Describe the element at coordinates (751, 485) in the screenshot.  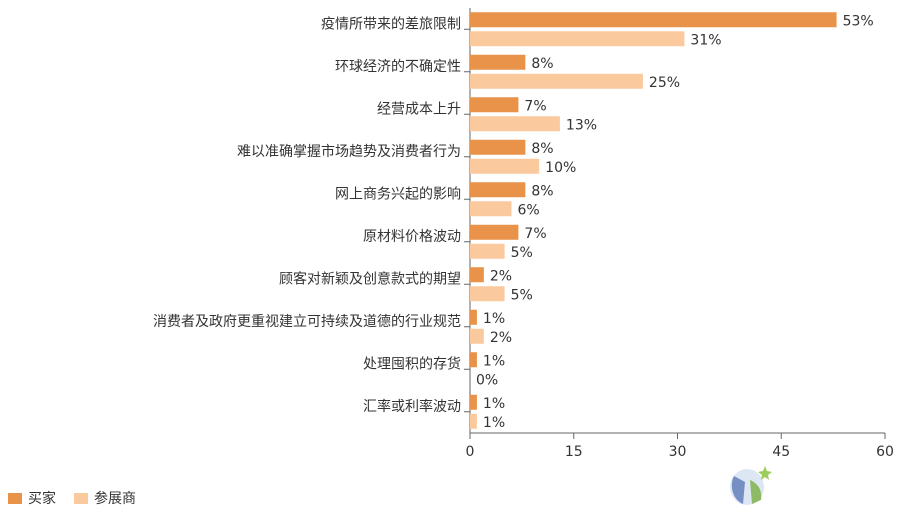
I see `logo-icon` at that location.